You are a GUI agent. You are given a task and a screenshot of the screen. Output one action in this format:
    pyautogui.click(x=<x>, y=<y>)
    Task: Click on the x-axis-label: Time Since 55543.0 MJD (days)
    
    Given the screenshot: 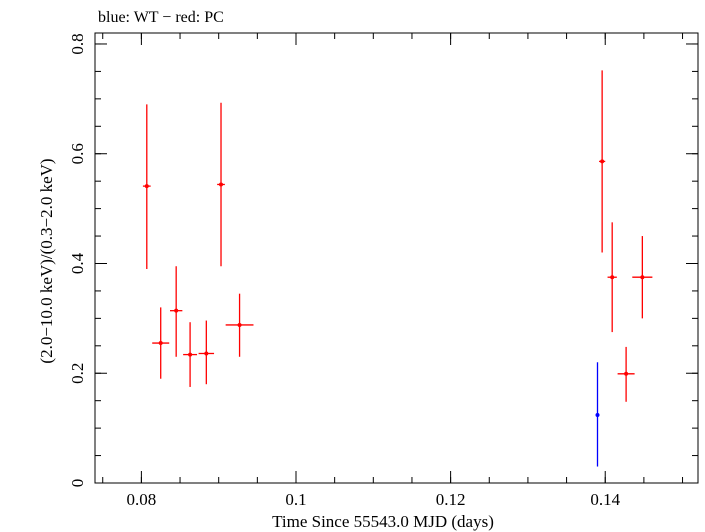 What is the action you would take?
    pyautogui.click(x=383, y=521)
    